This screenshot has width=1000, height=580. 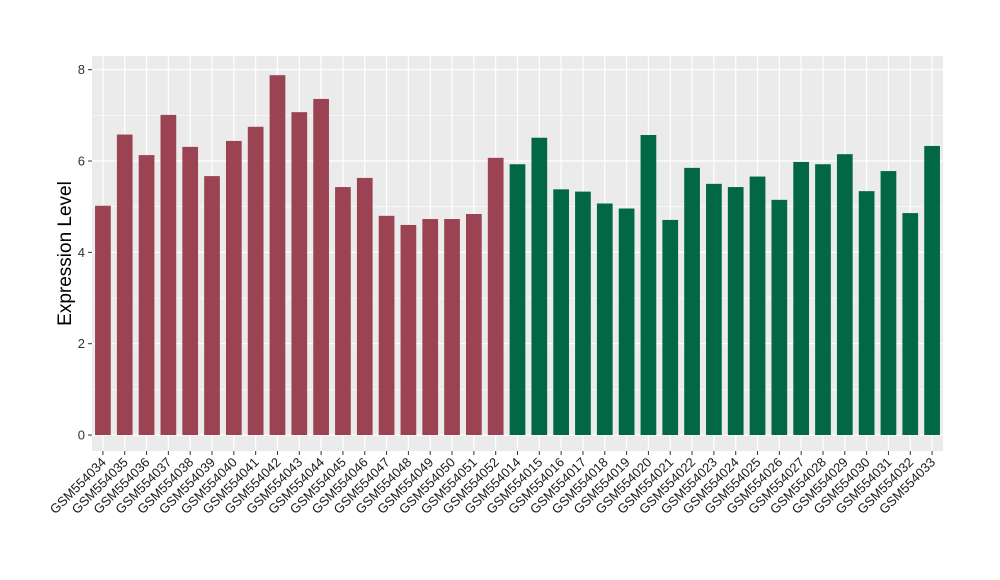 What do you see at coordinates (343, 311) in the screenshot?
I see `bar-GSM554045` at bounding box center [343, 311].